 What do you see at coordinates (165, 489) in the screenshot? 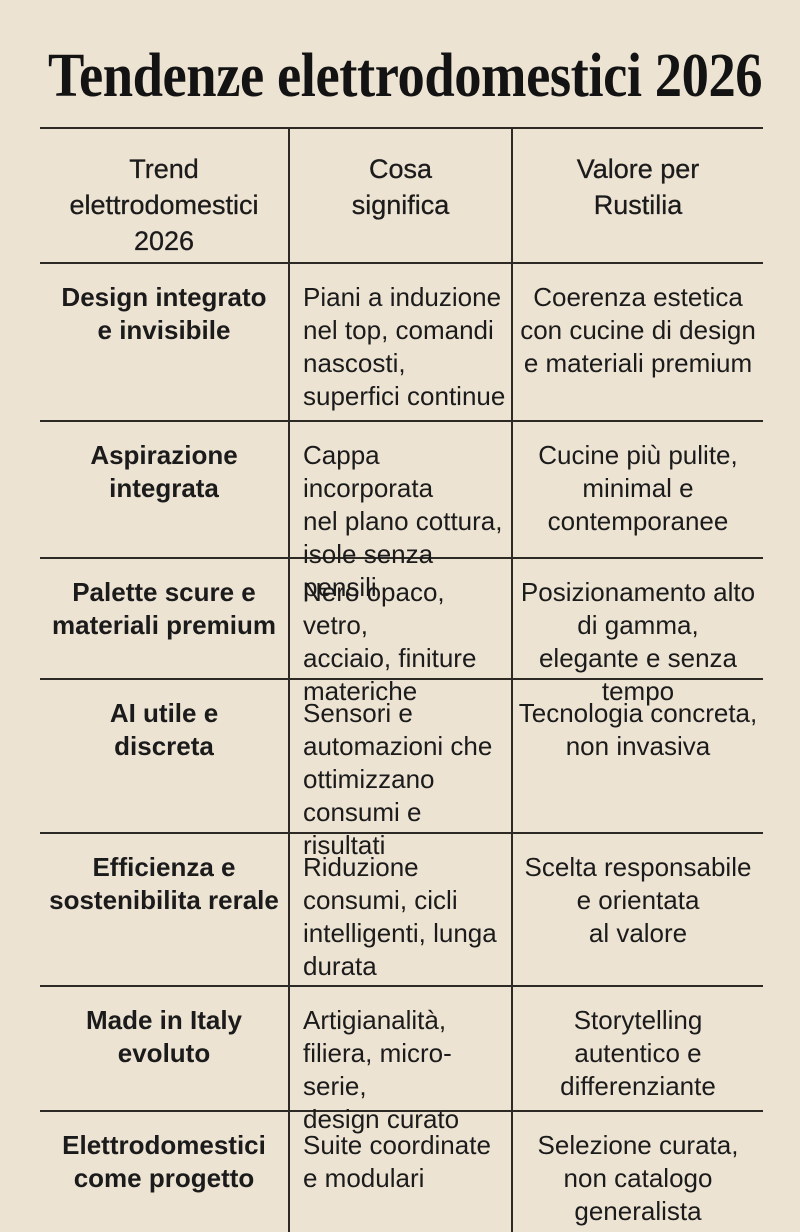
I see `cell-trend: Aspirazione integrata` at bounding box center [165, 489].